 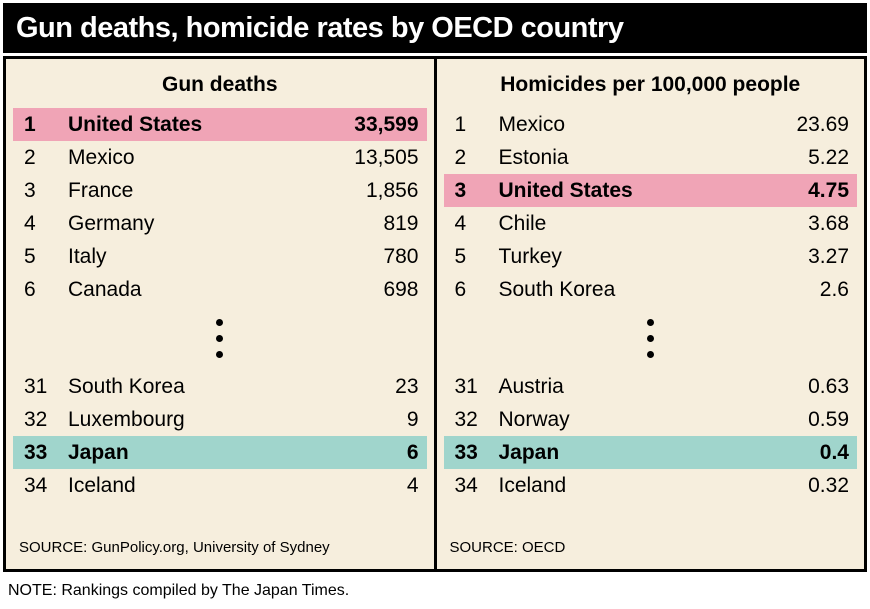 I want to click on value-cell: 33,599, so click(x=386, y=124).